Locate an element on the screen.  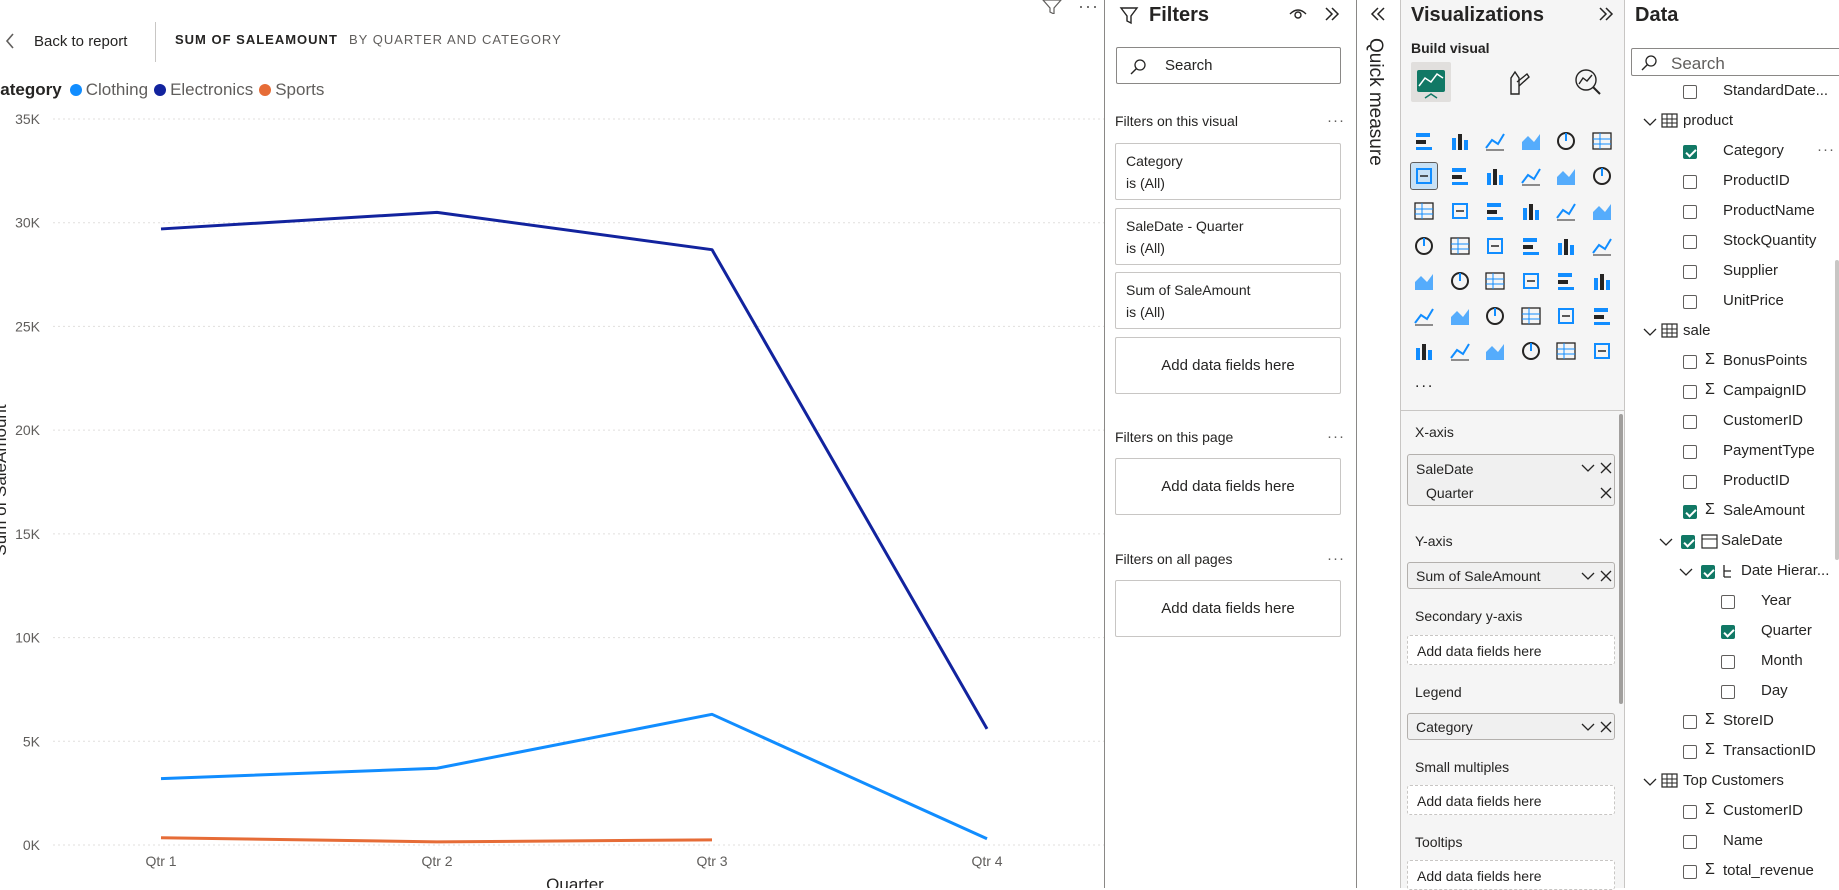
100-area-icon is located at coordinates (1531, 176).